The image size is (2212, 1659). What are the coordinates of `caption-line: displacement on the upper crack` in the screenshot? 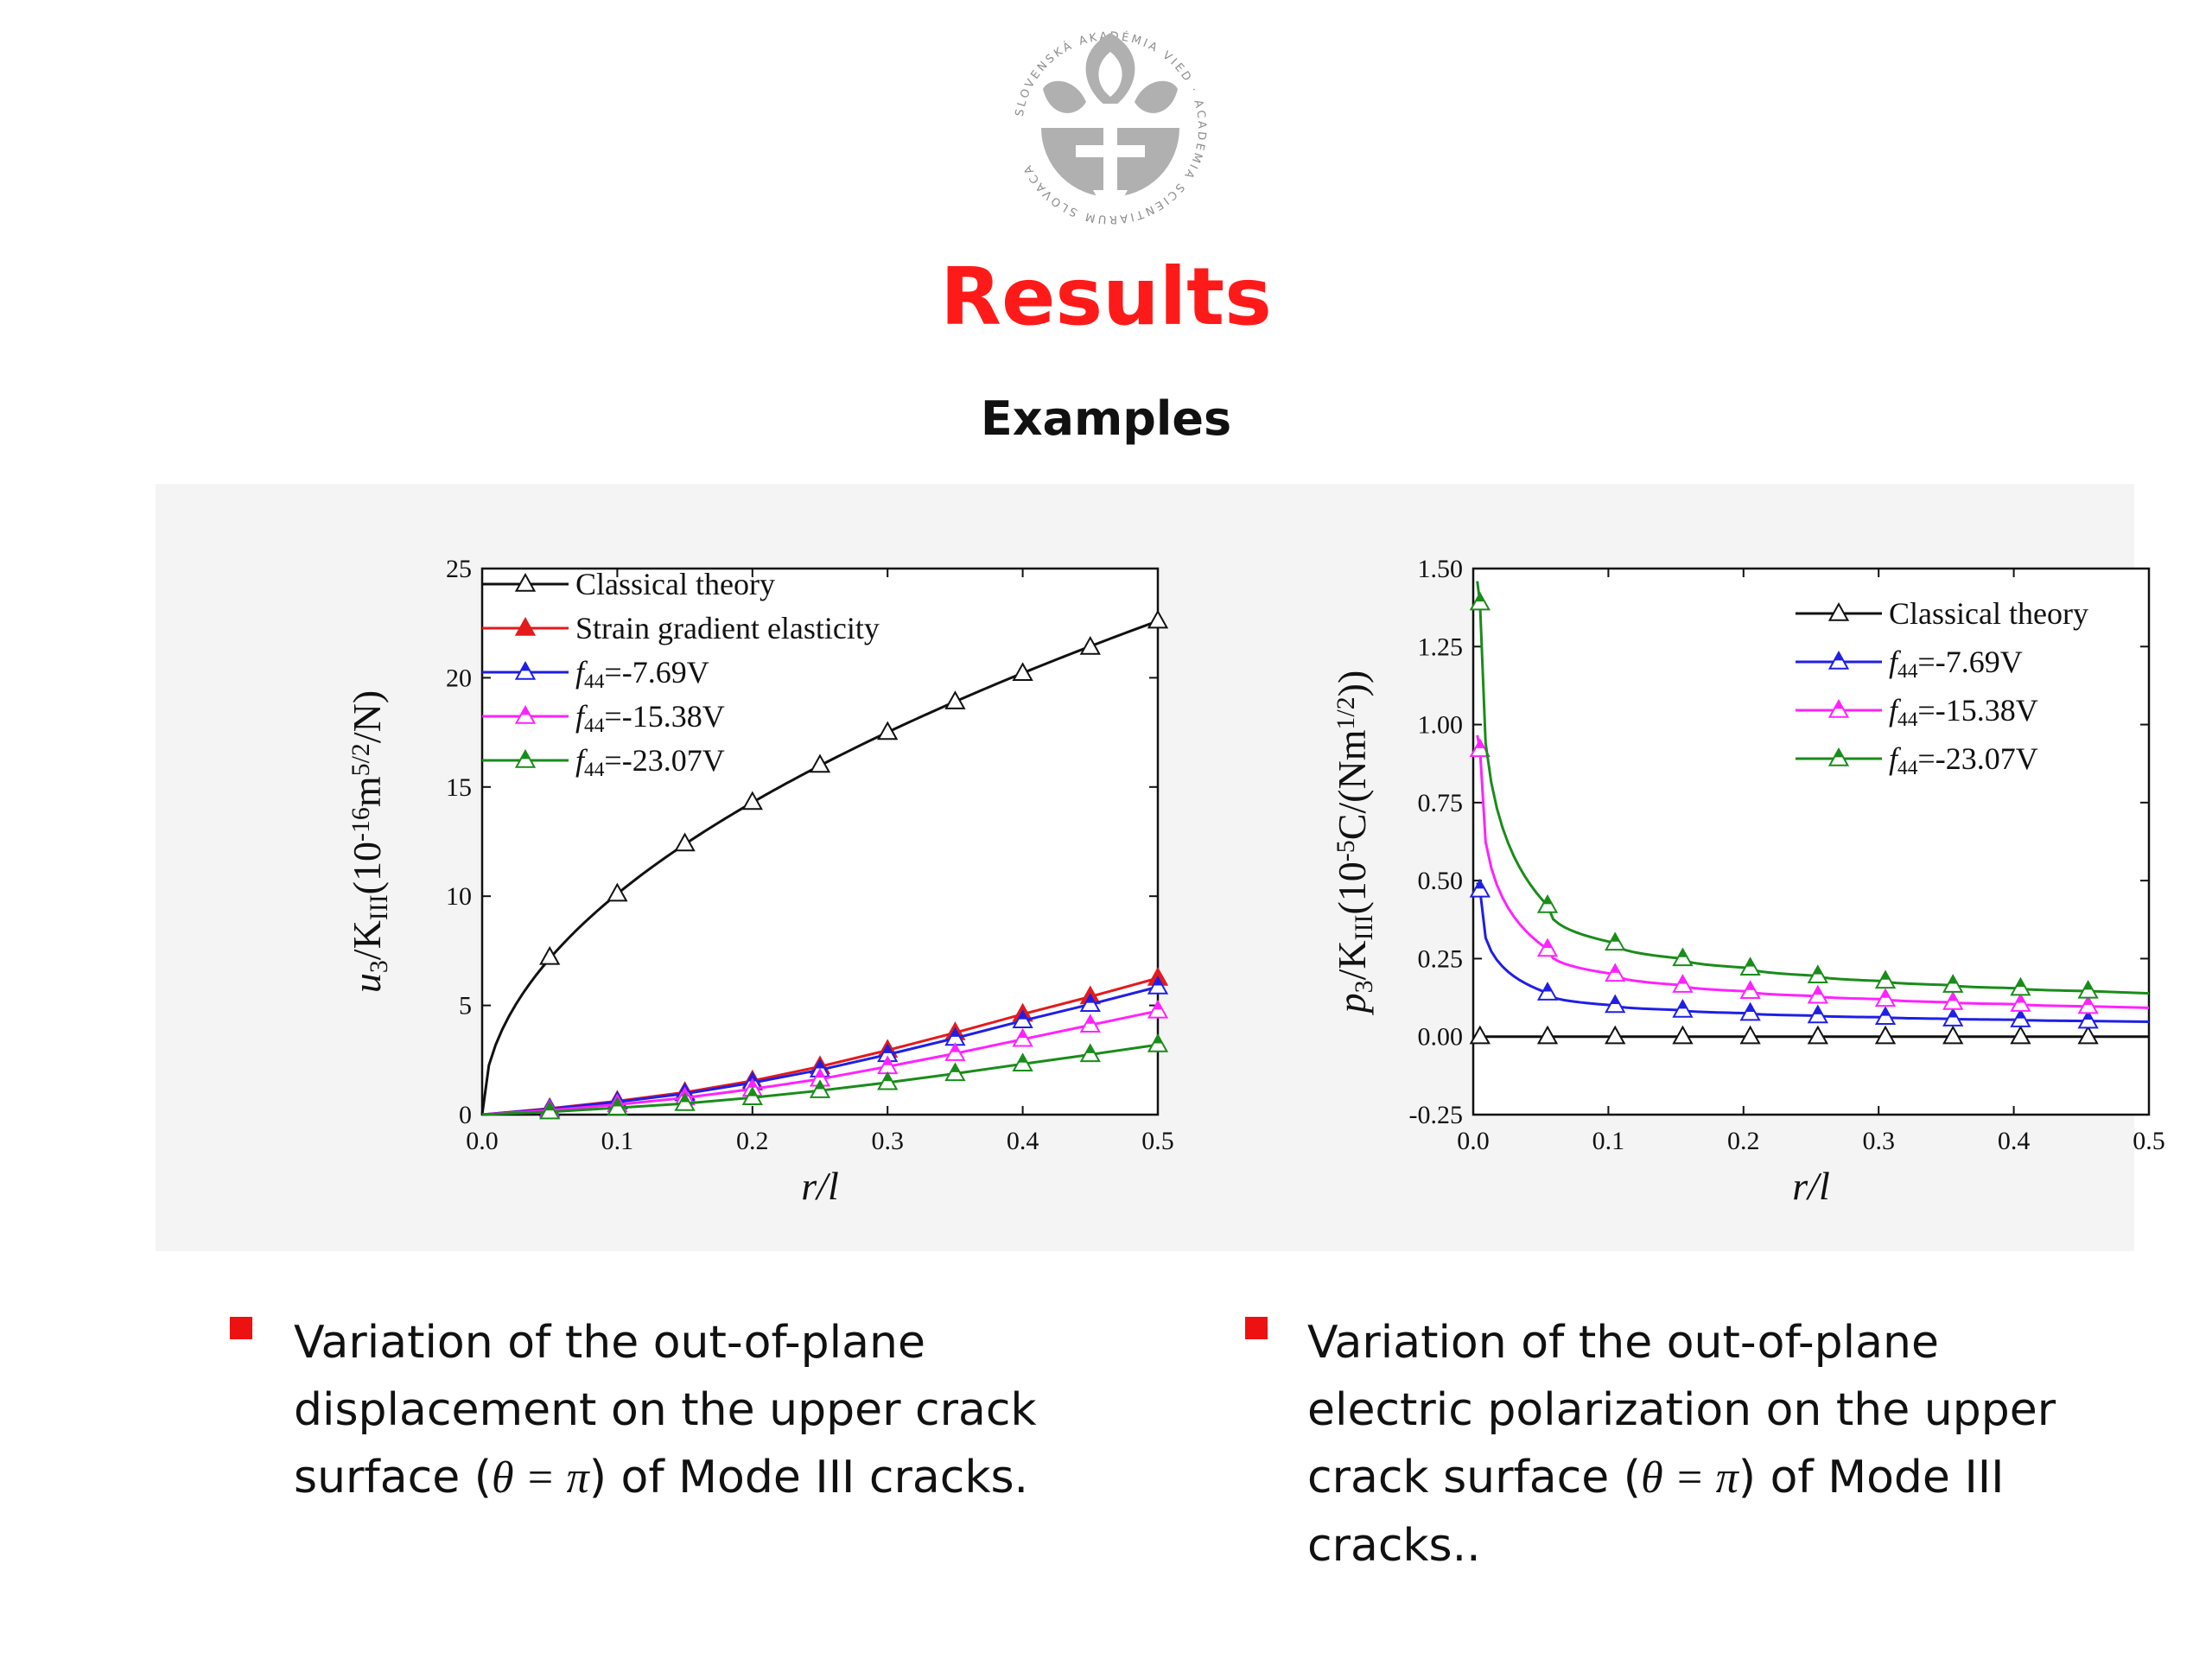 It's located at (665, 1410).